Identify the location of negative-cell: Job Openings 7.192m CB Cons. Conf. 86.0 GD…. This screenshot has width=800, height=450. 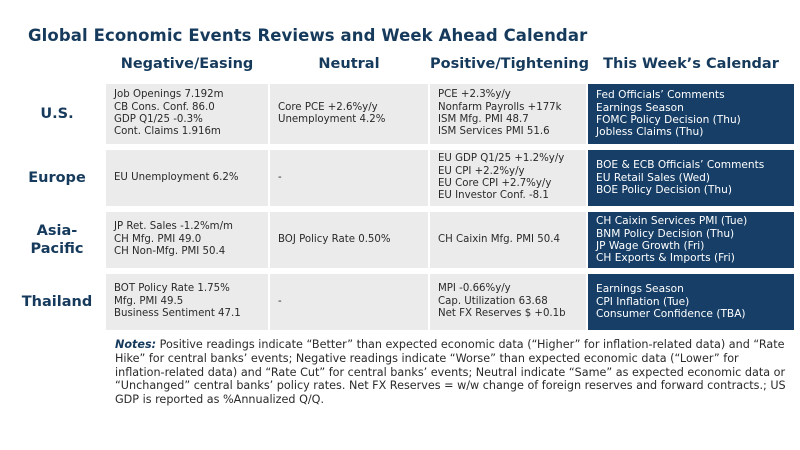
(187, 114).